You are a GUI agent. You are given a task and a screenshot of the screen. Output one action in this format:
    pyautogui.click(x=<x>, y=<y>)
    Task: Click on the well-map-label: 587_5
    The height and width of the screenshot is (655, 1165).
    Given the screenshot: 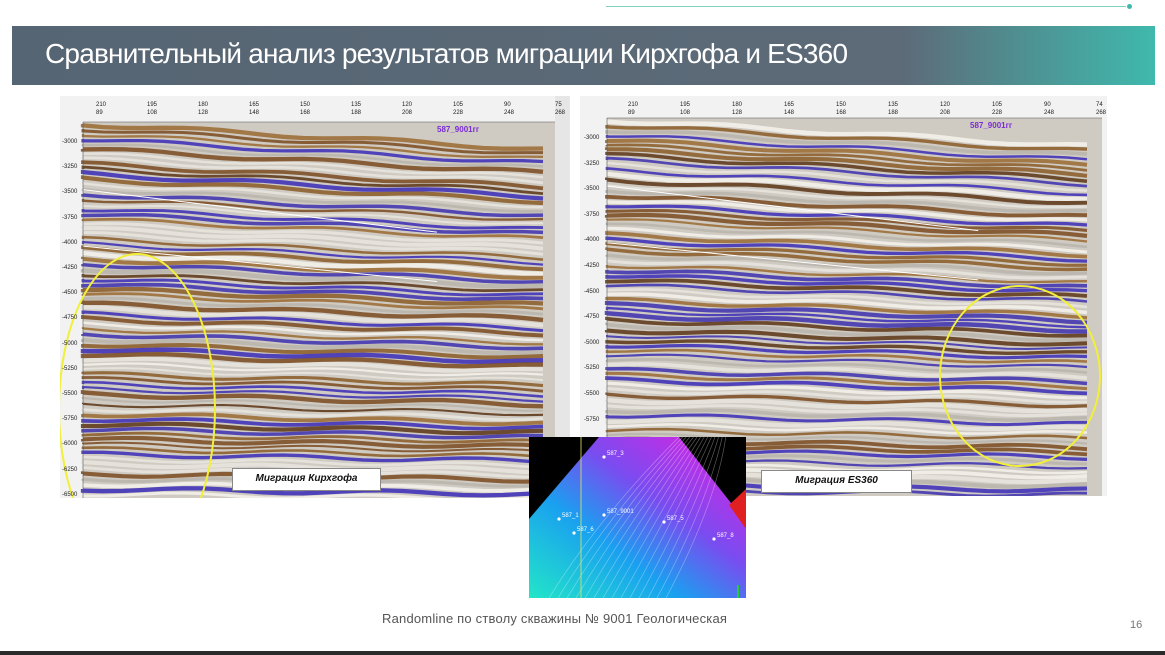 What is the action you would take?
    pyautogui.click(x=675, y=519)
    